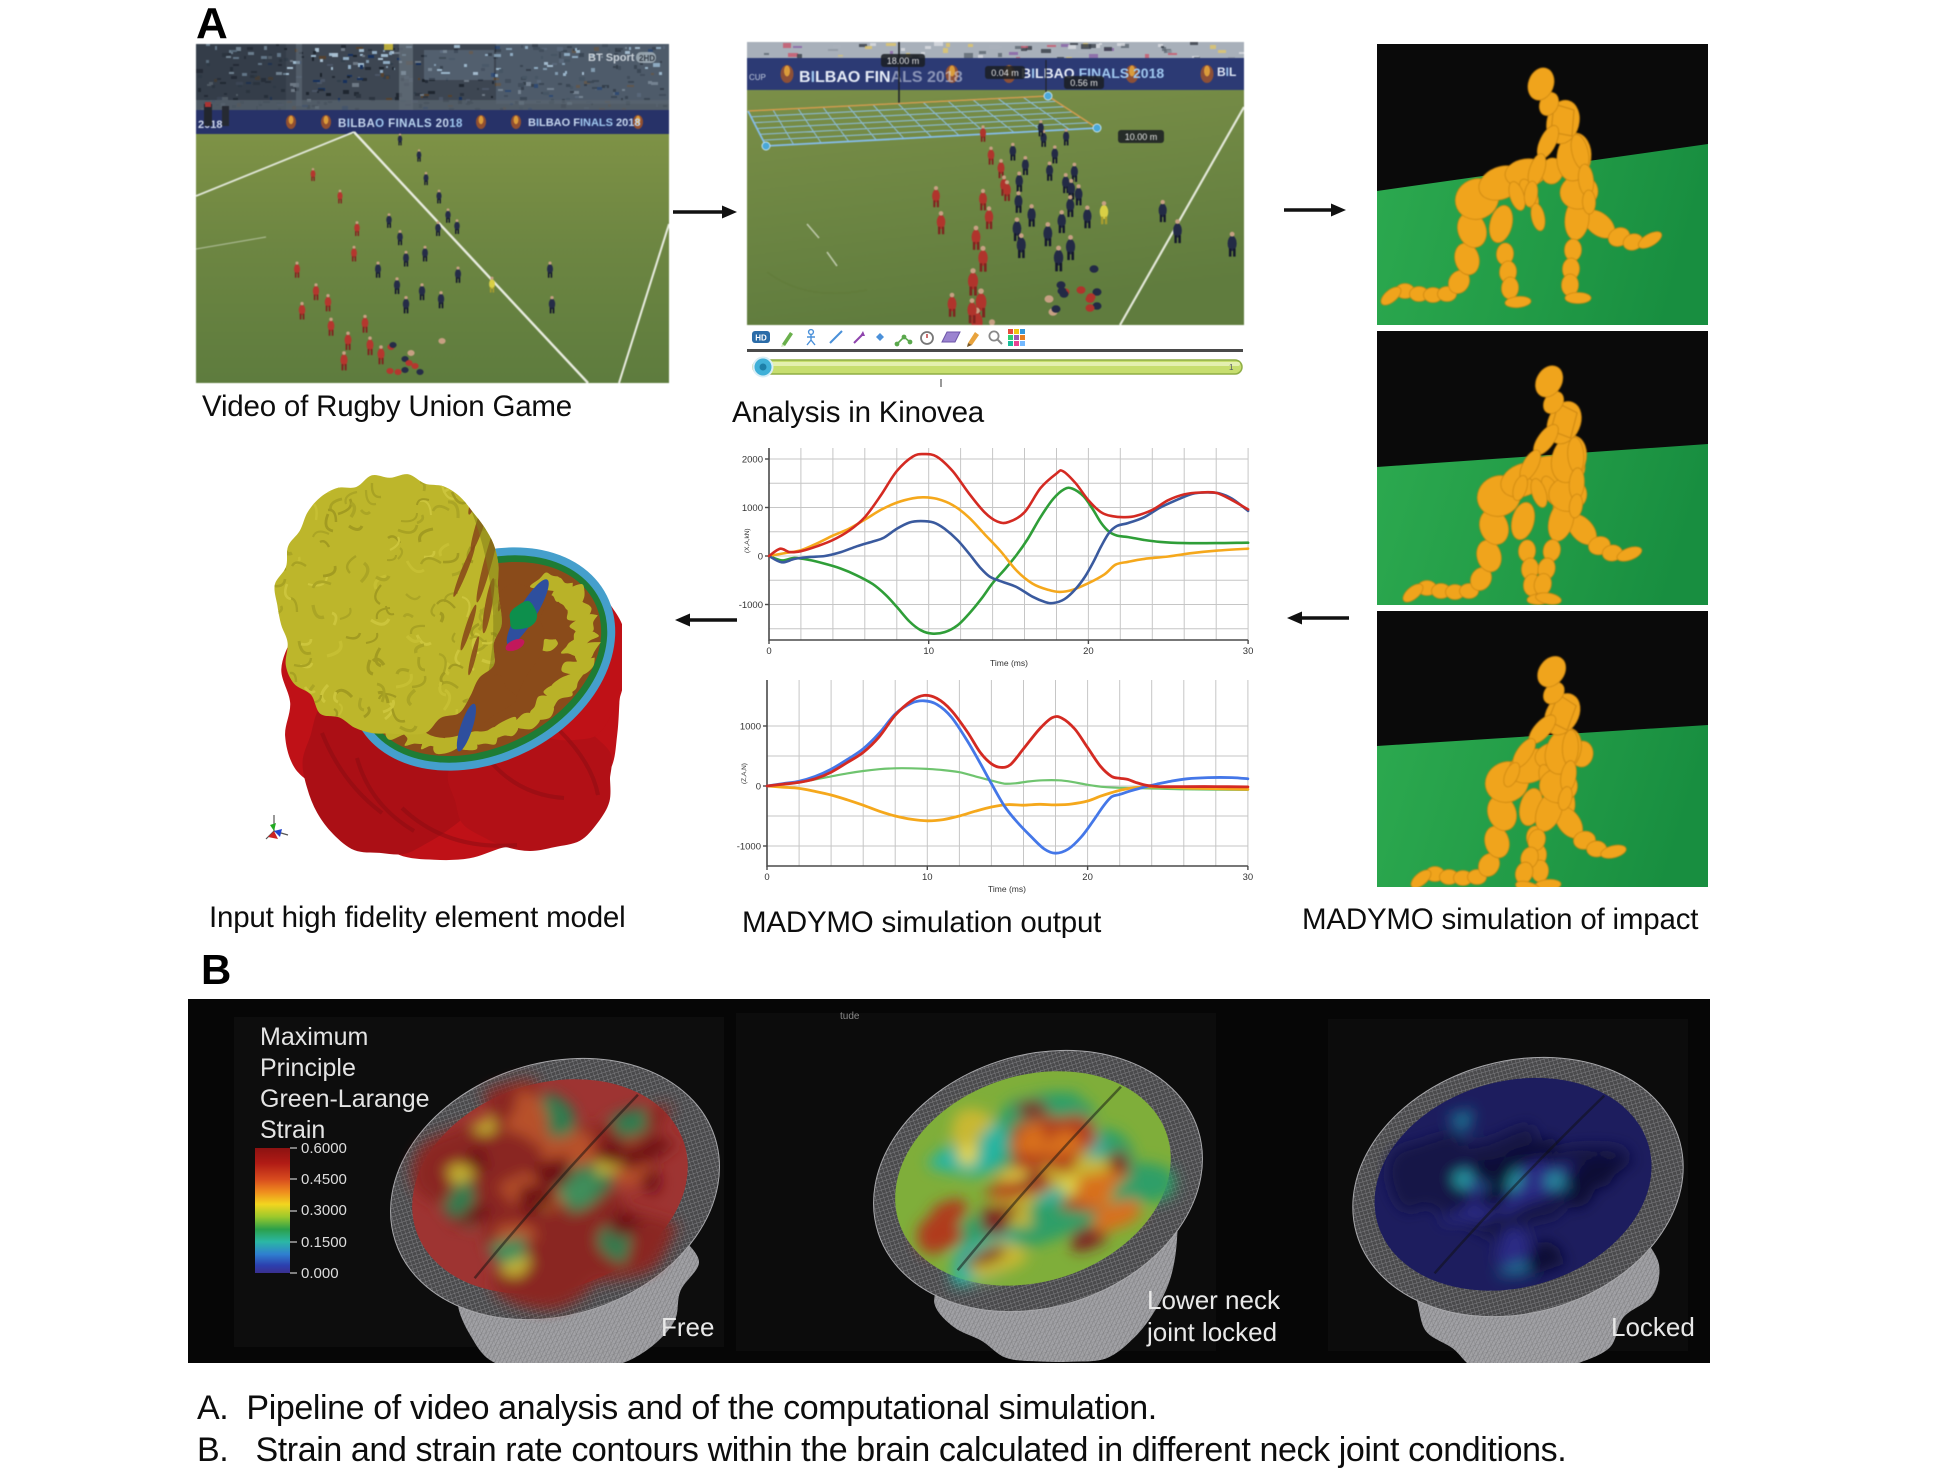 The image size is (1934, 1472). I want to click on svg-text: HD, so click(761, 338).